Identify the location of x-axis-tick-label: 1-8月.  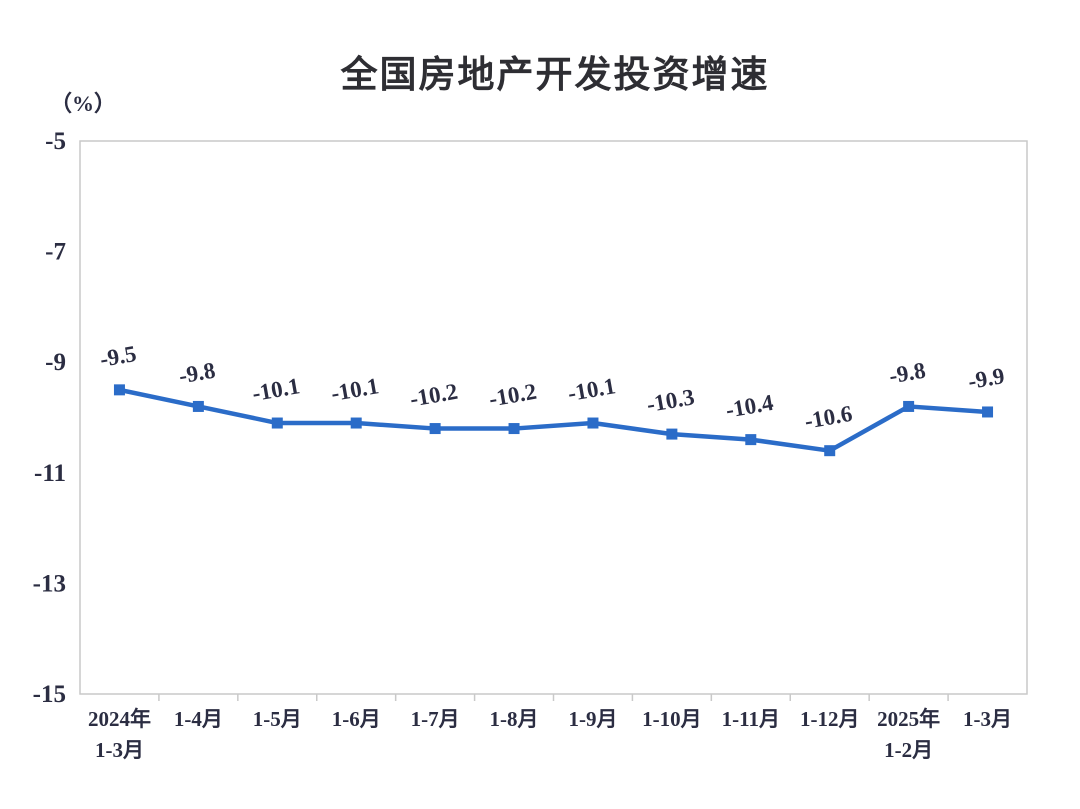
(514, 719).